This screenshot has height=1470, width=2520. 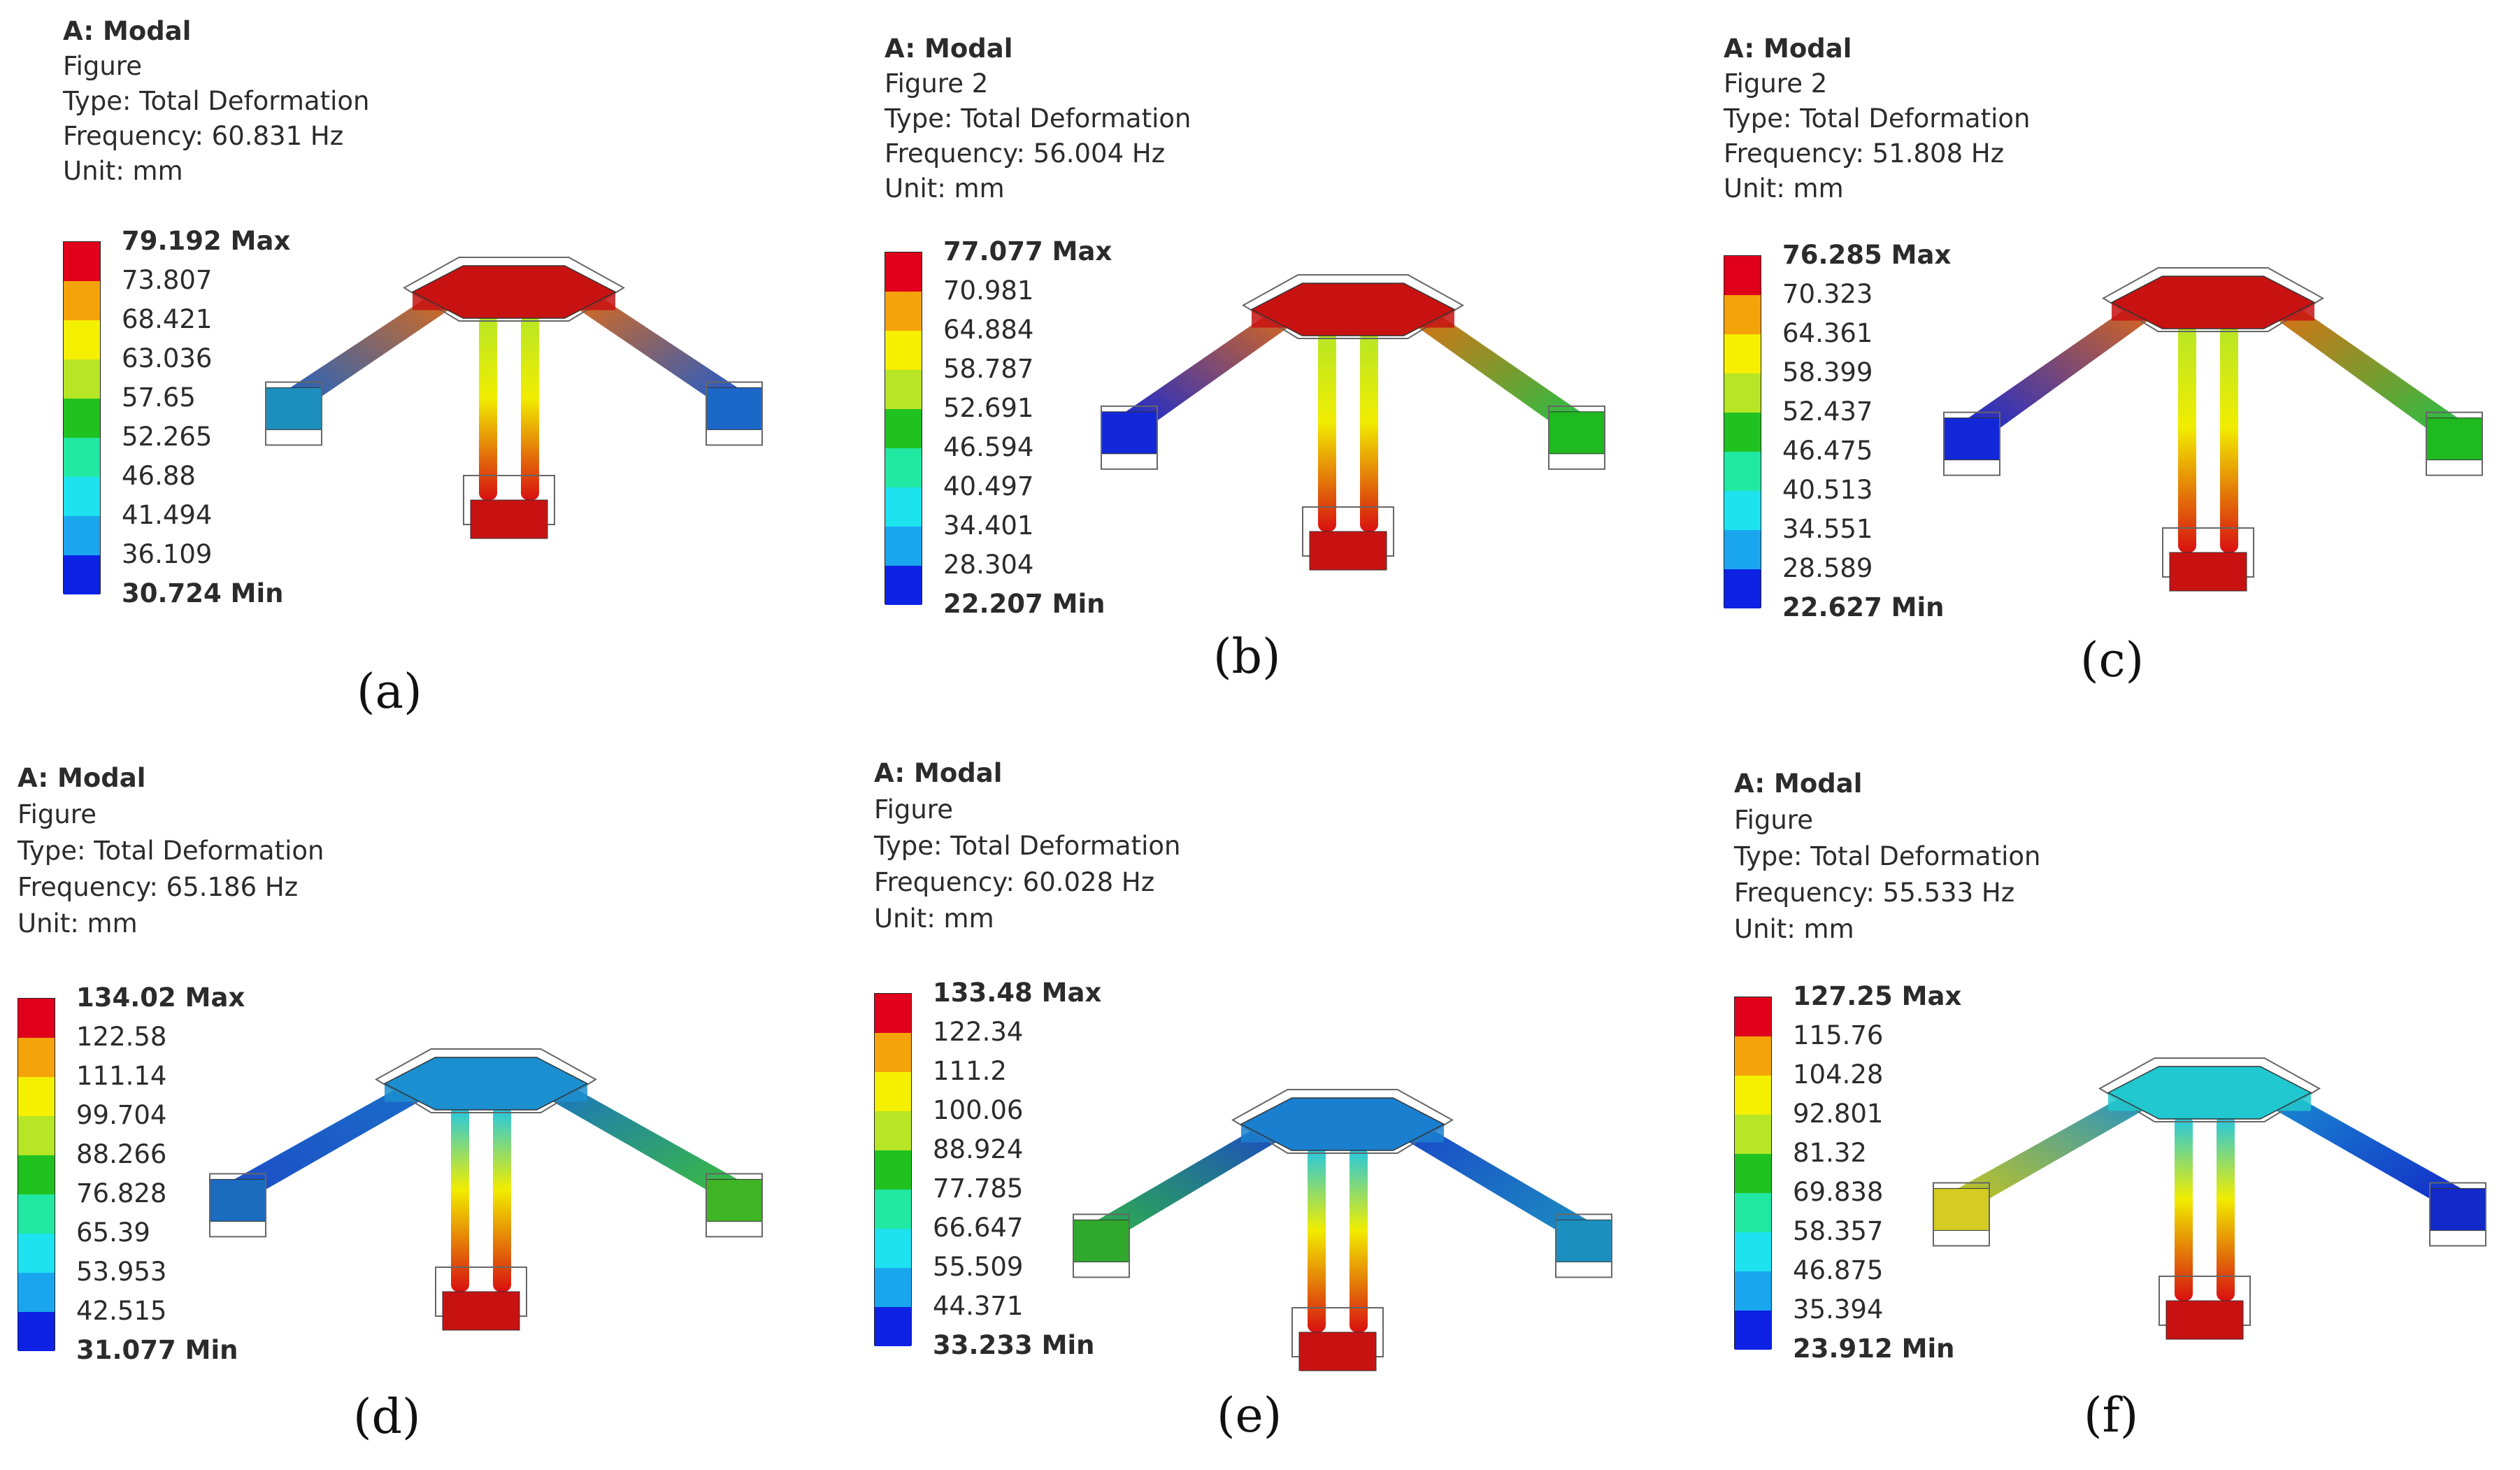 I want to click on frequency-label: Frequency: 60.831 Hz, so click(x=203, y=136).